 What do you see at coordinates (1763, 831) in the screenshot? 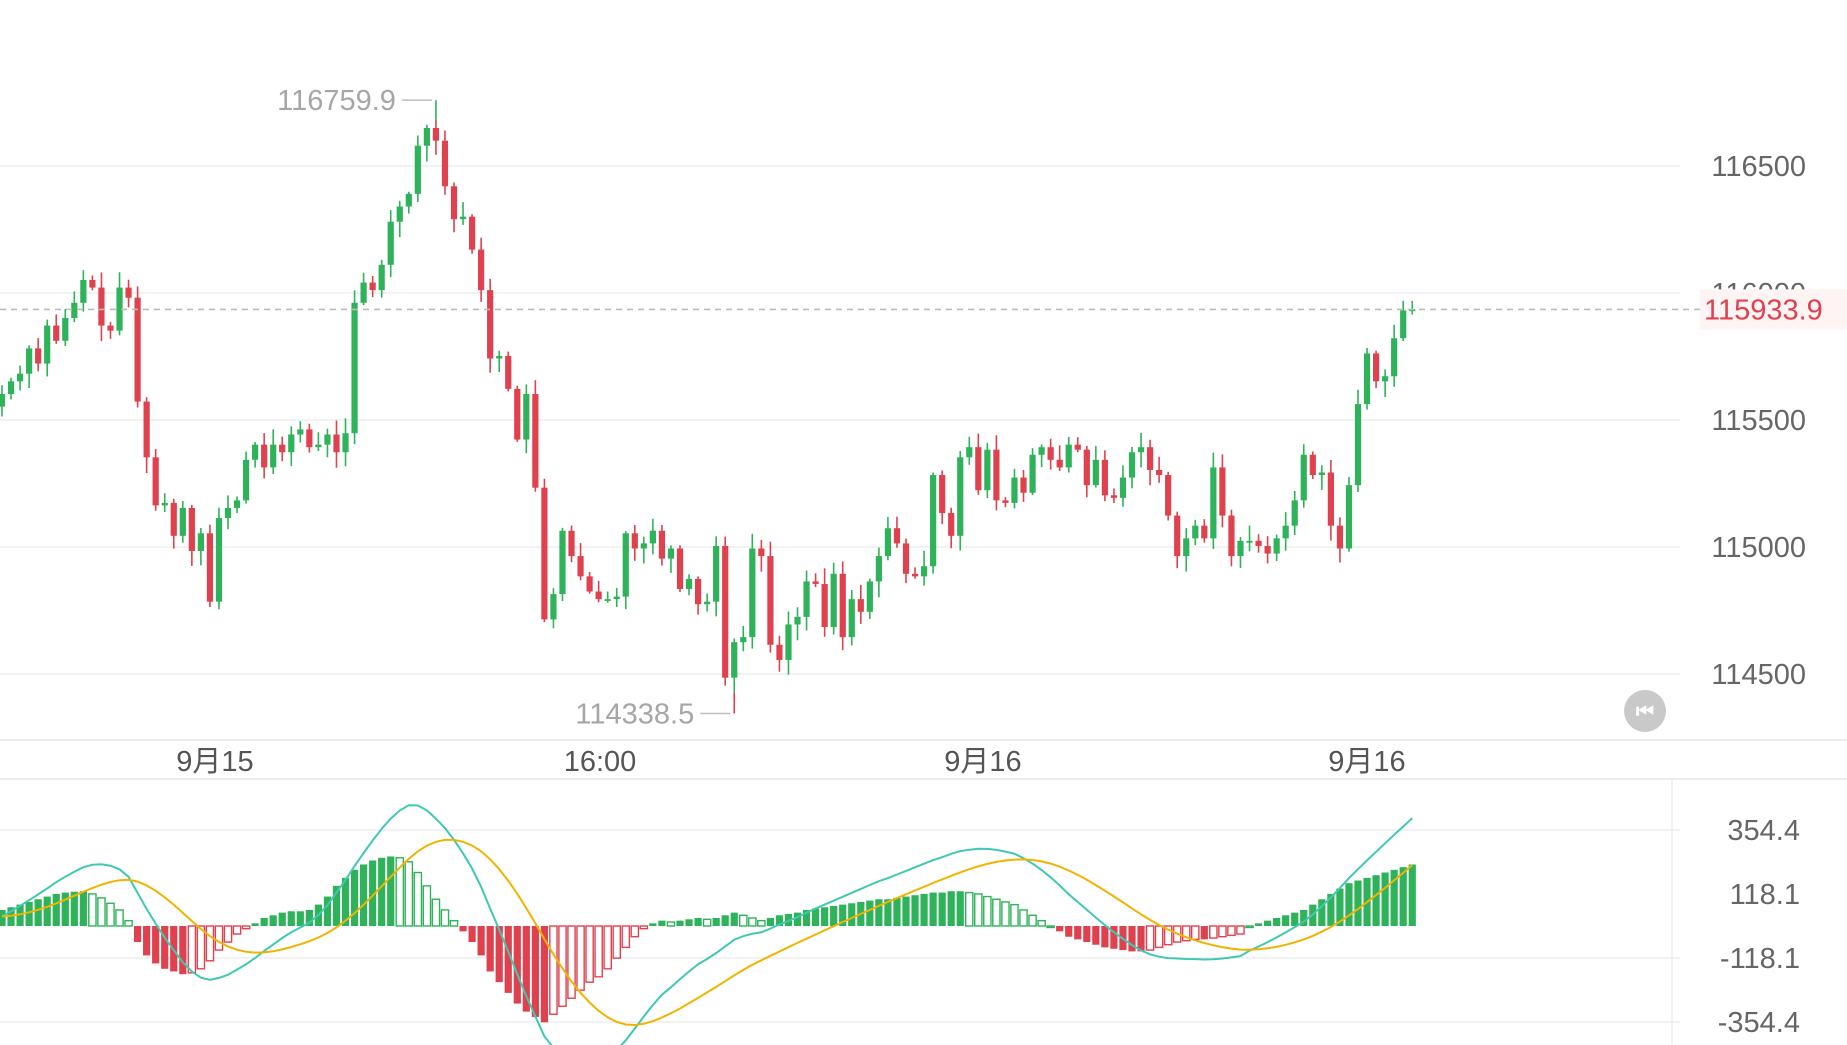
I see `macd-y-tick-label: 354.4` at bounding box center [1763, 831].